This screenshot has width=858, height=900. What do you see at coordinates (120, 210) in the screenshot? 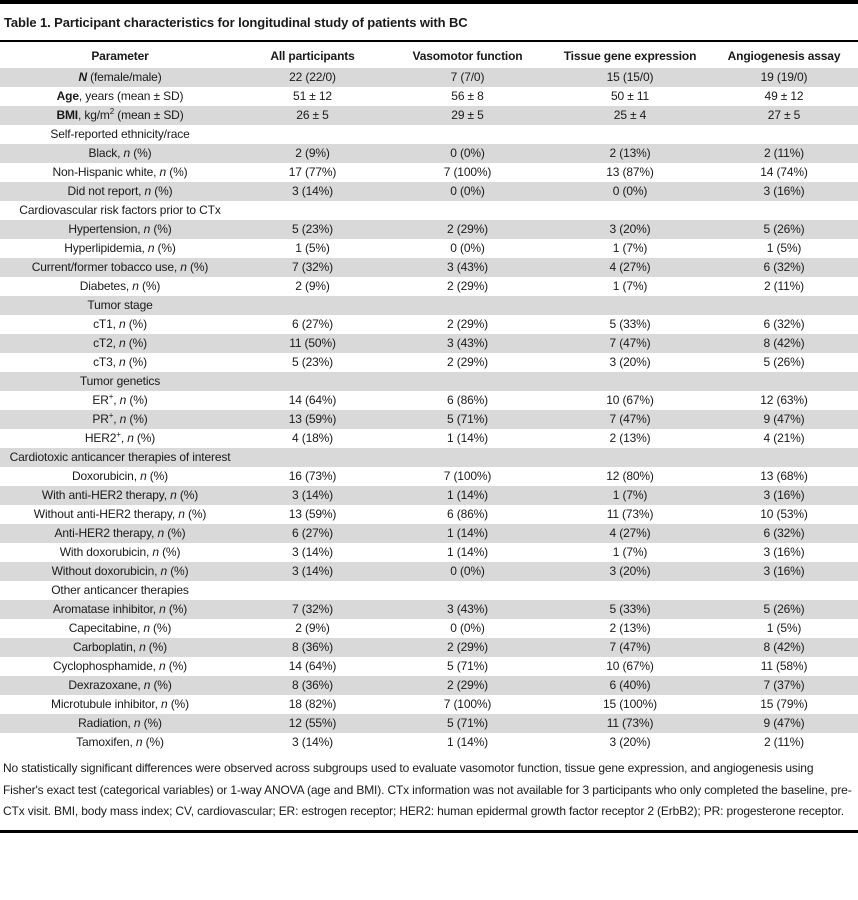
I see `section-label: Cardiovascular risk factors prior to CTx` at bounding box center [120, 210].